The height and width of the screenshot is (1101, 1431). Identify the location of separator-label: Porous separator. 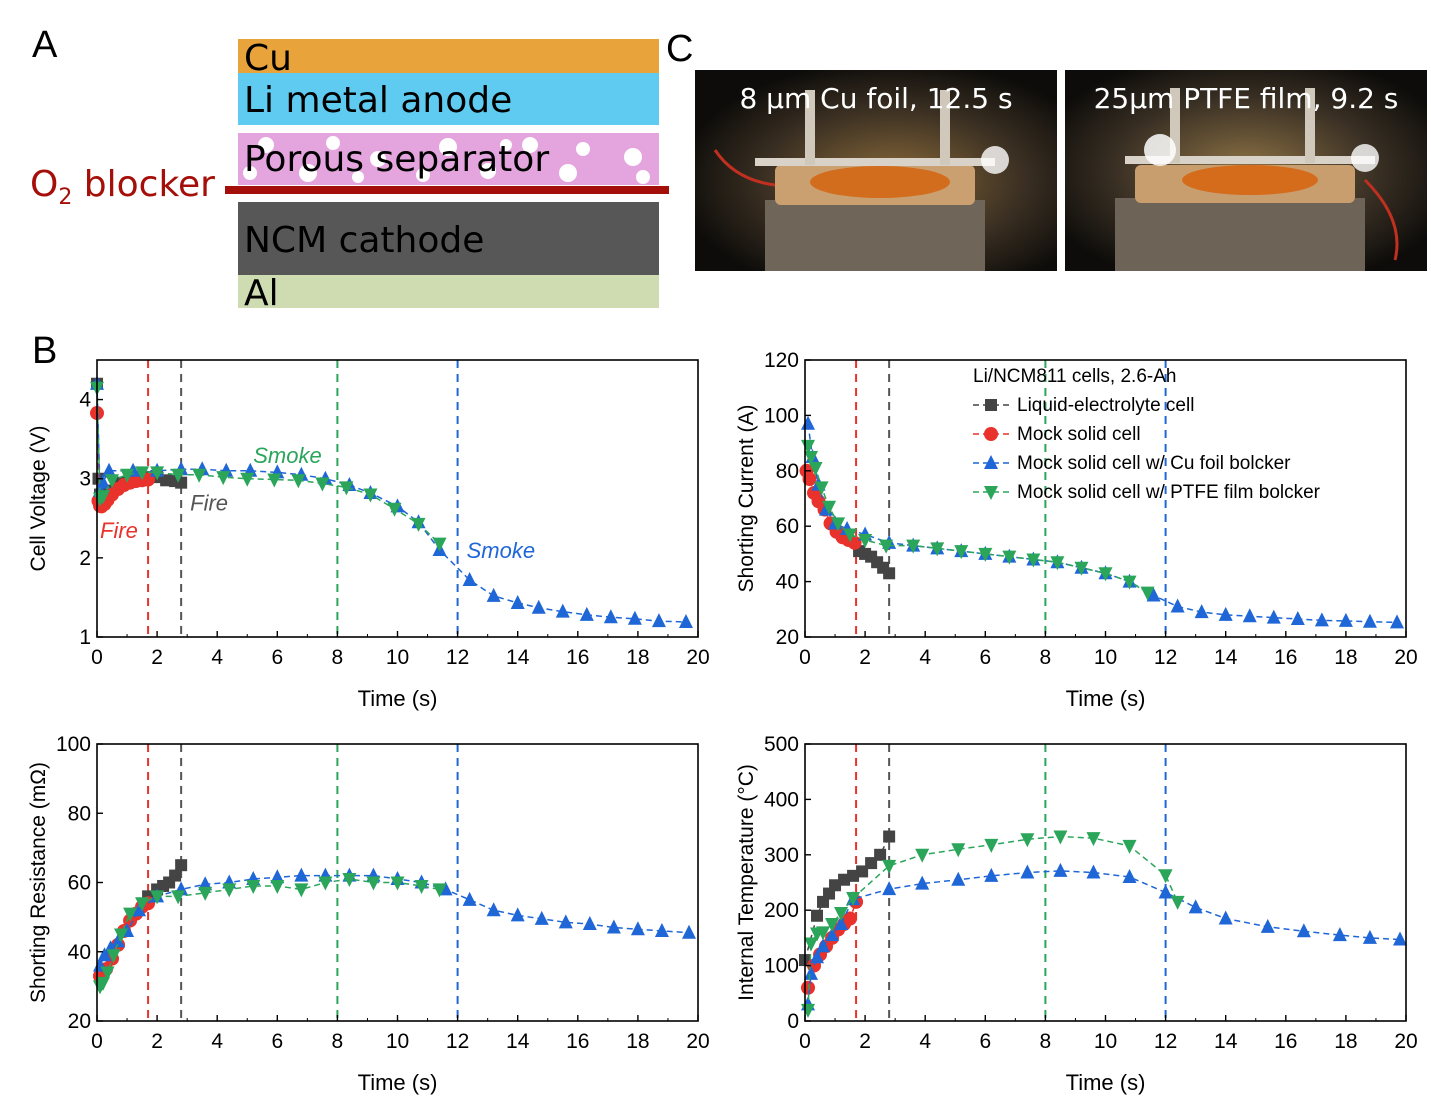
(397, 159).